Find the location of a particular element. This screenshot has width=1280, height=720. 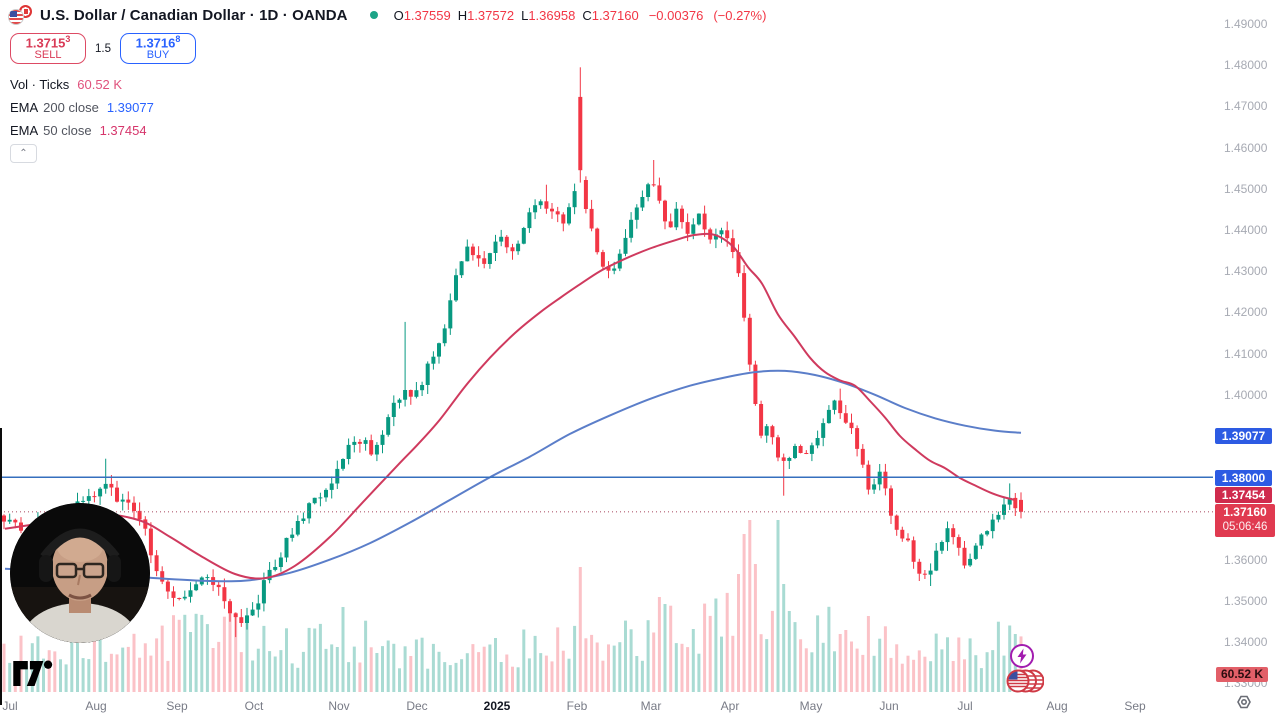

high-value: 1.37572 is located at coordinates (491, 15).